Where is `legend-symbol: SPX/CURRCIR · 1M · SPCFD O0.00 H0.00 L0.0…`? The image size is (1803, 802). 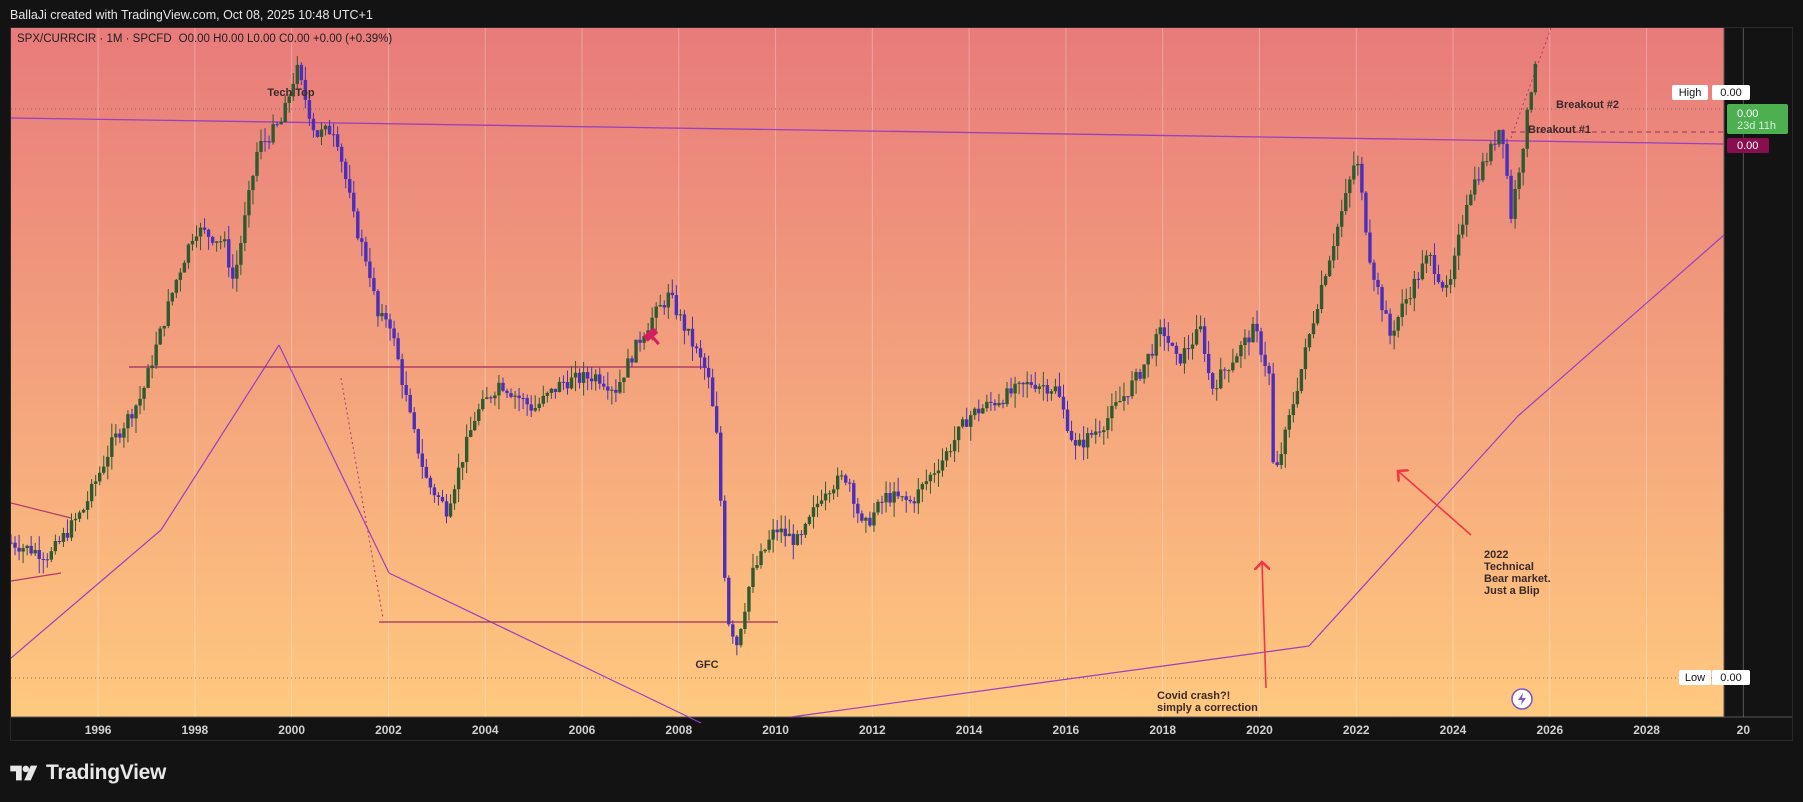
legend-symbol: SPX/CURRCIR · 1M · SPCFD O0.00 H0.00 L0.0… is located at coordinates (204, 39).